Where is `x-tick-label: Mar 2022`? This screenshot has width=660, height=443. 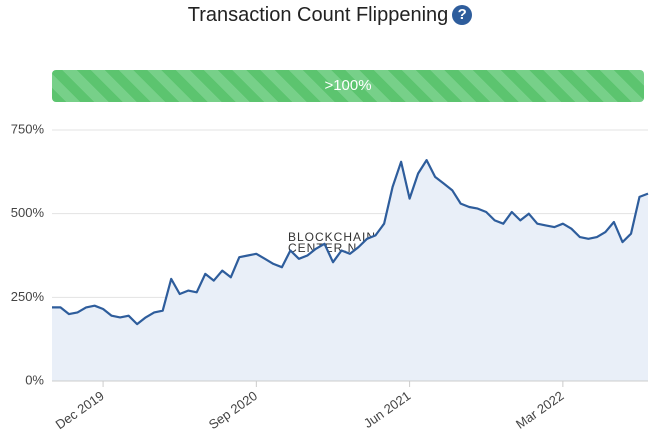
x-tick-label: Mar 2022 is located at coordinates (540, 410).